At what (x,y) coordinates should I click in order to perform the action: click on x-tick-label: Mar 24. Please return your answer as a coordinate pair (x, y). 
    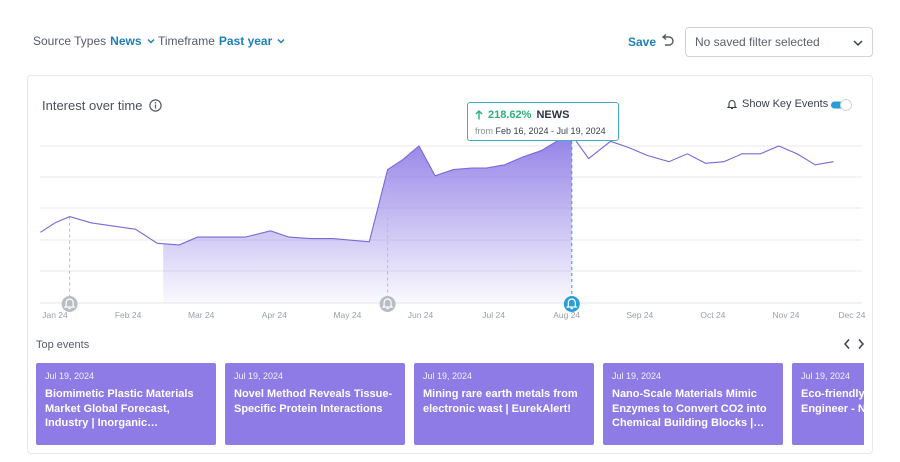
    Looking at the image, I should click on (201, 315).